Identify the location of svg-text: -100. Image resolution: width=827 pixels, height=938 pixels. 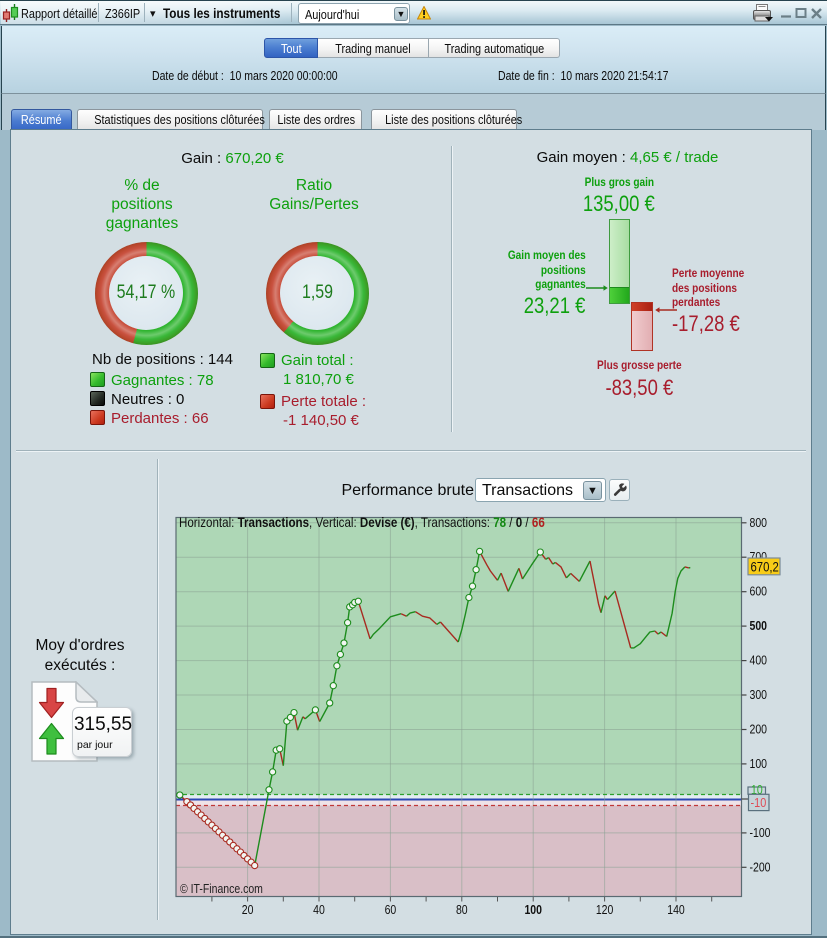
(760, 833).